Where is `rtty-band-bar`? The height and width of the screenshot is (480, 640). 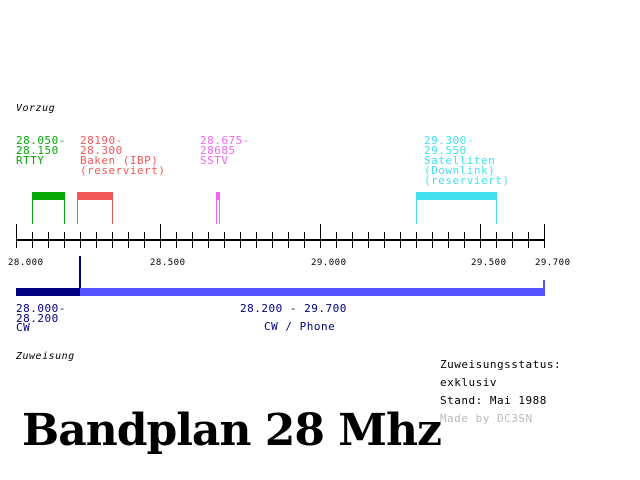
rtty-band-bar is located at coordinates (48, 196).